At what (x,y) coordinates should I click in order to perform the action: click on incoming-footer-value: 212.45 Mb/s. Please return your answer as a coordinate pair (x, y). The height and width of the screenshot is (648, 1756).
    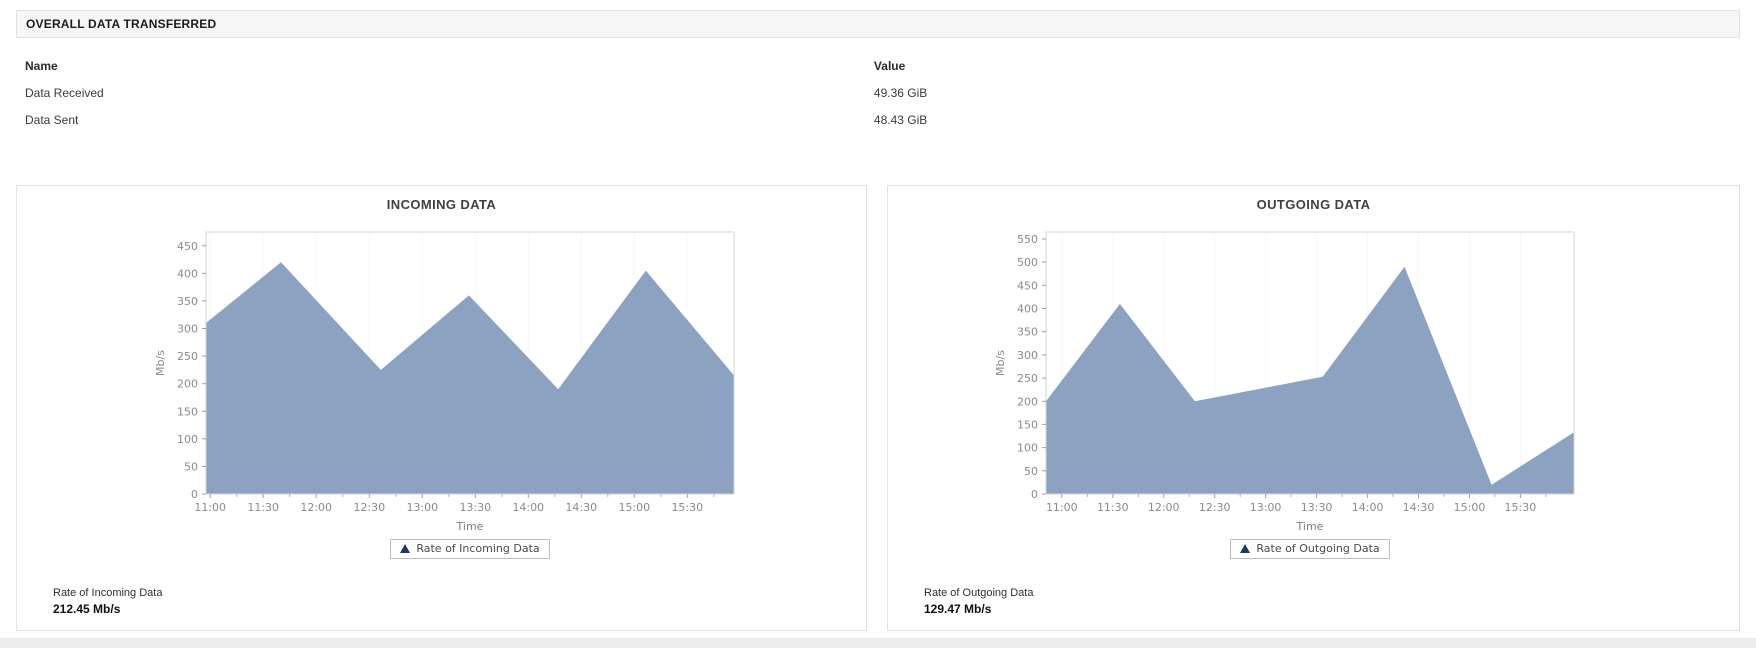
    Looking at the image, I should click on (87, 609).